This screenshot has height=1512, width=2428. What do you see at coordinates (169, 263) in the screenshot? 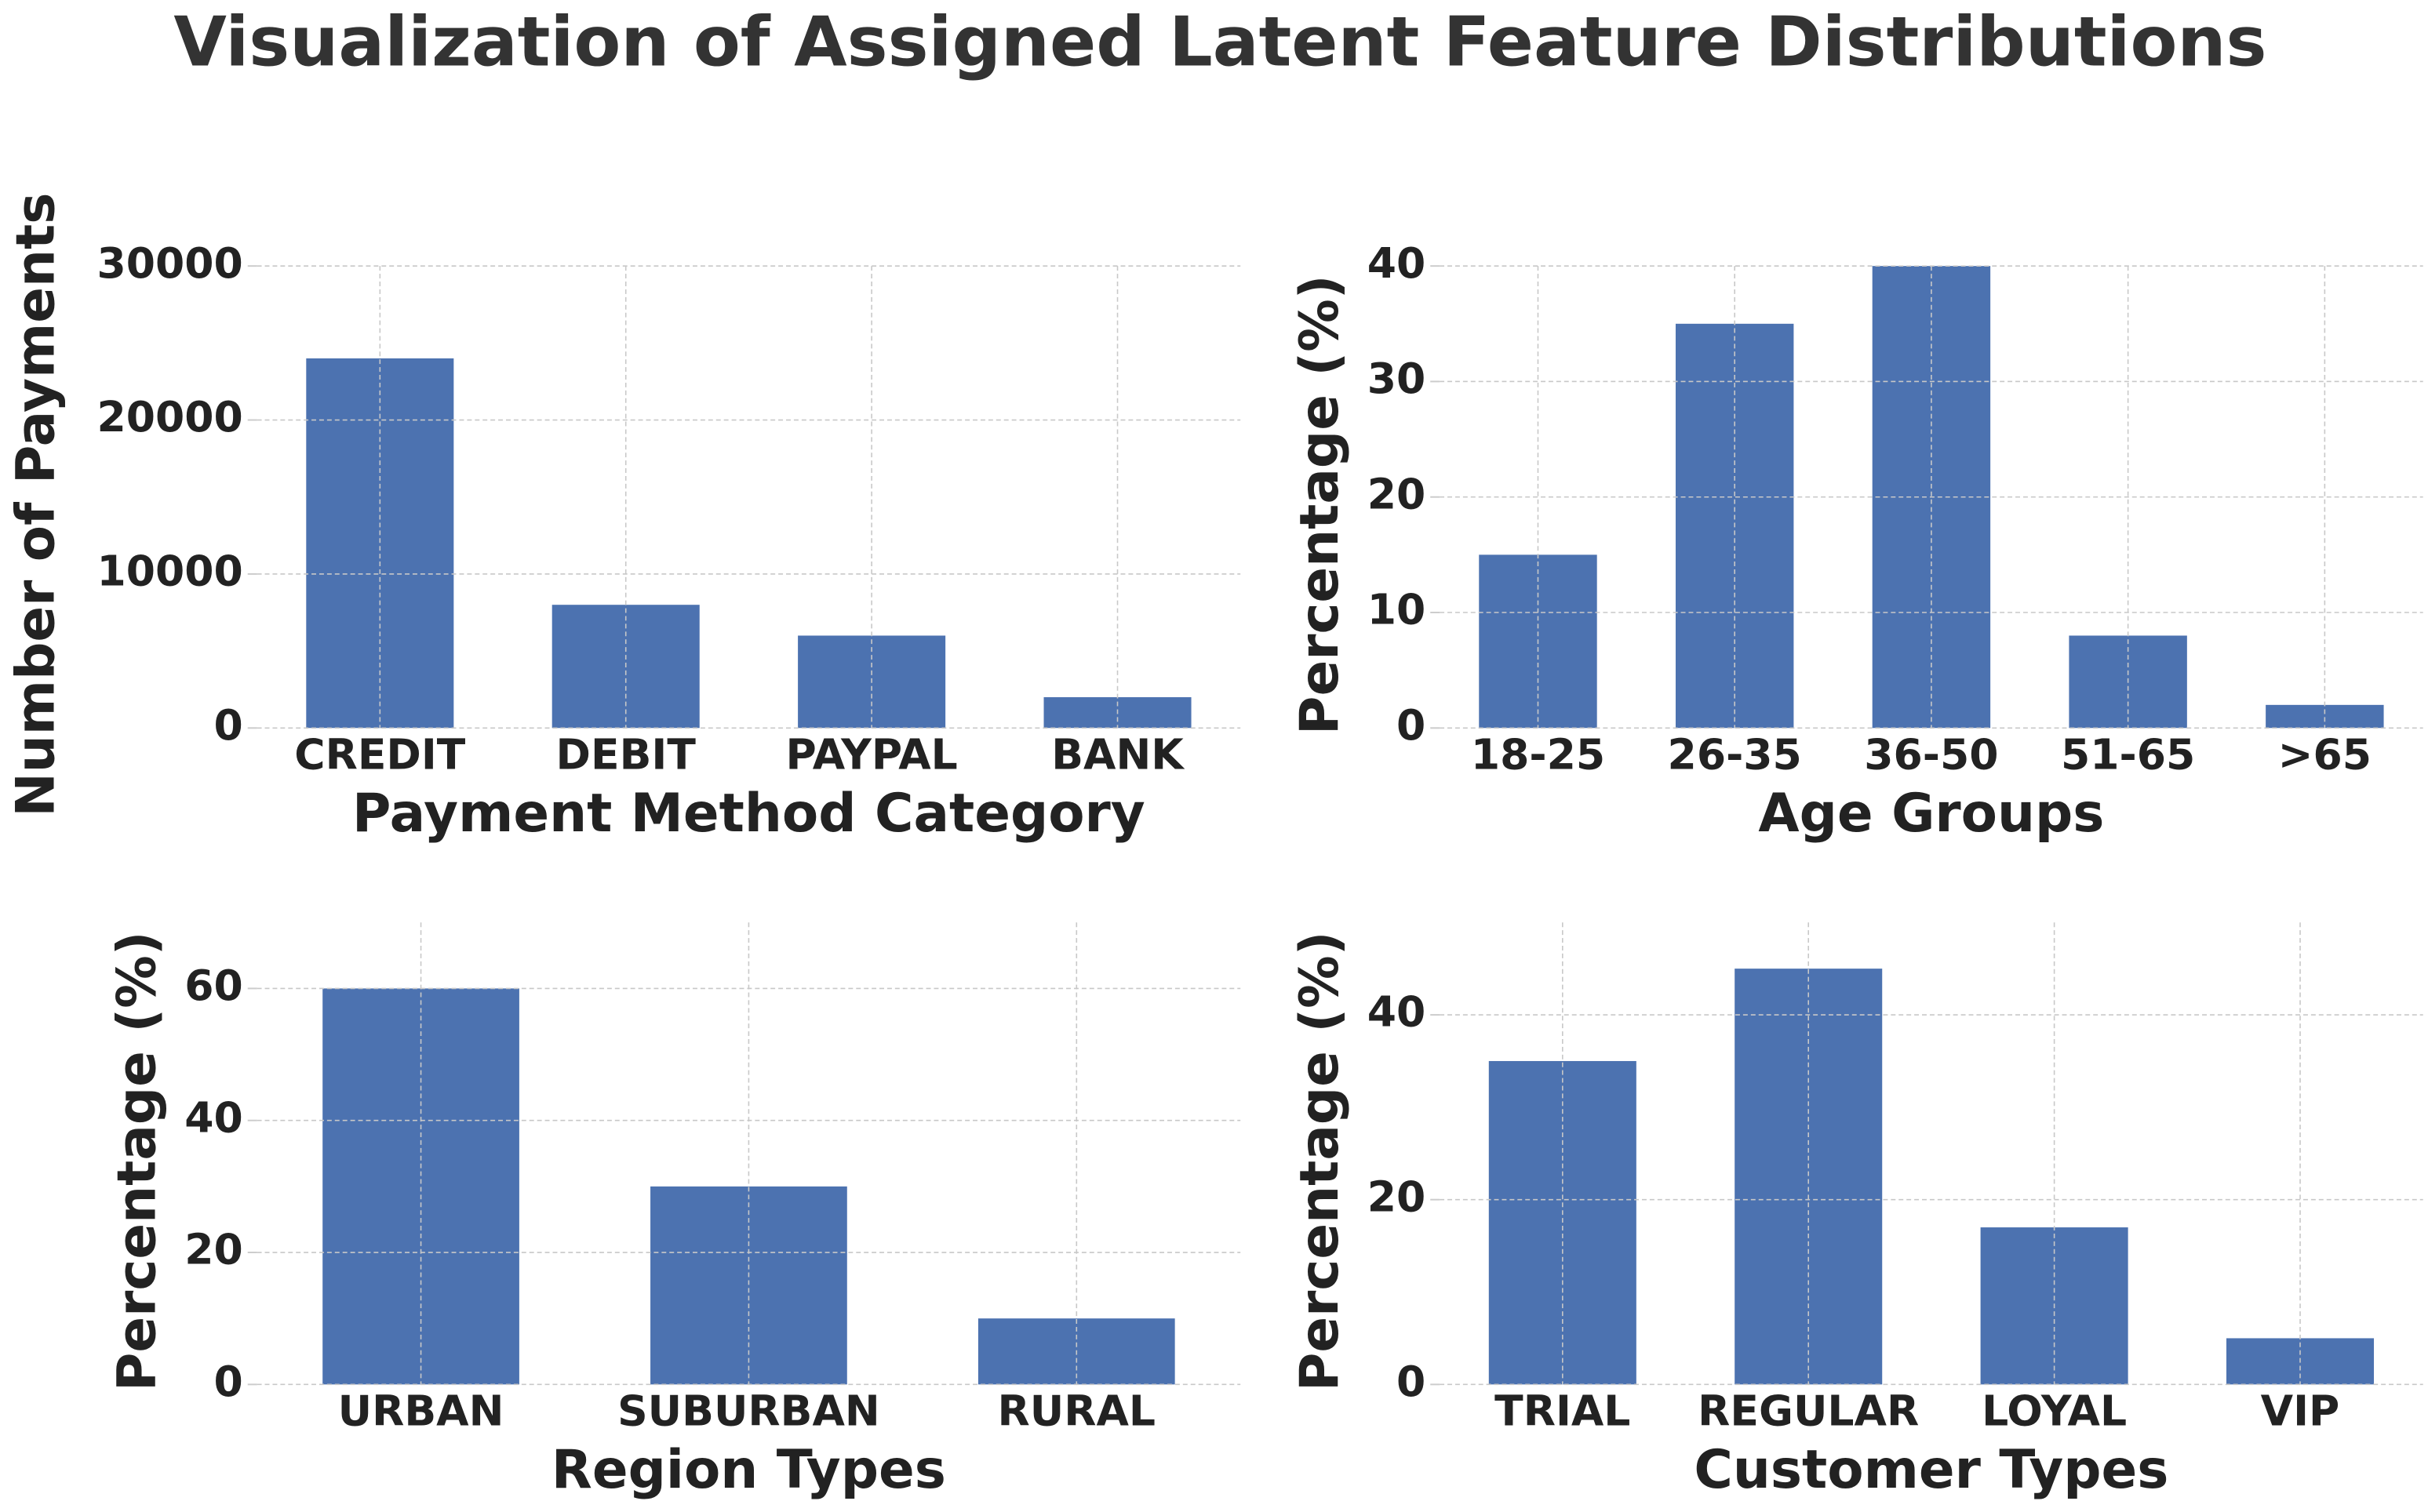
I see `y-tick-label: 30000` at bounding box center [169, 263].